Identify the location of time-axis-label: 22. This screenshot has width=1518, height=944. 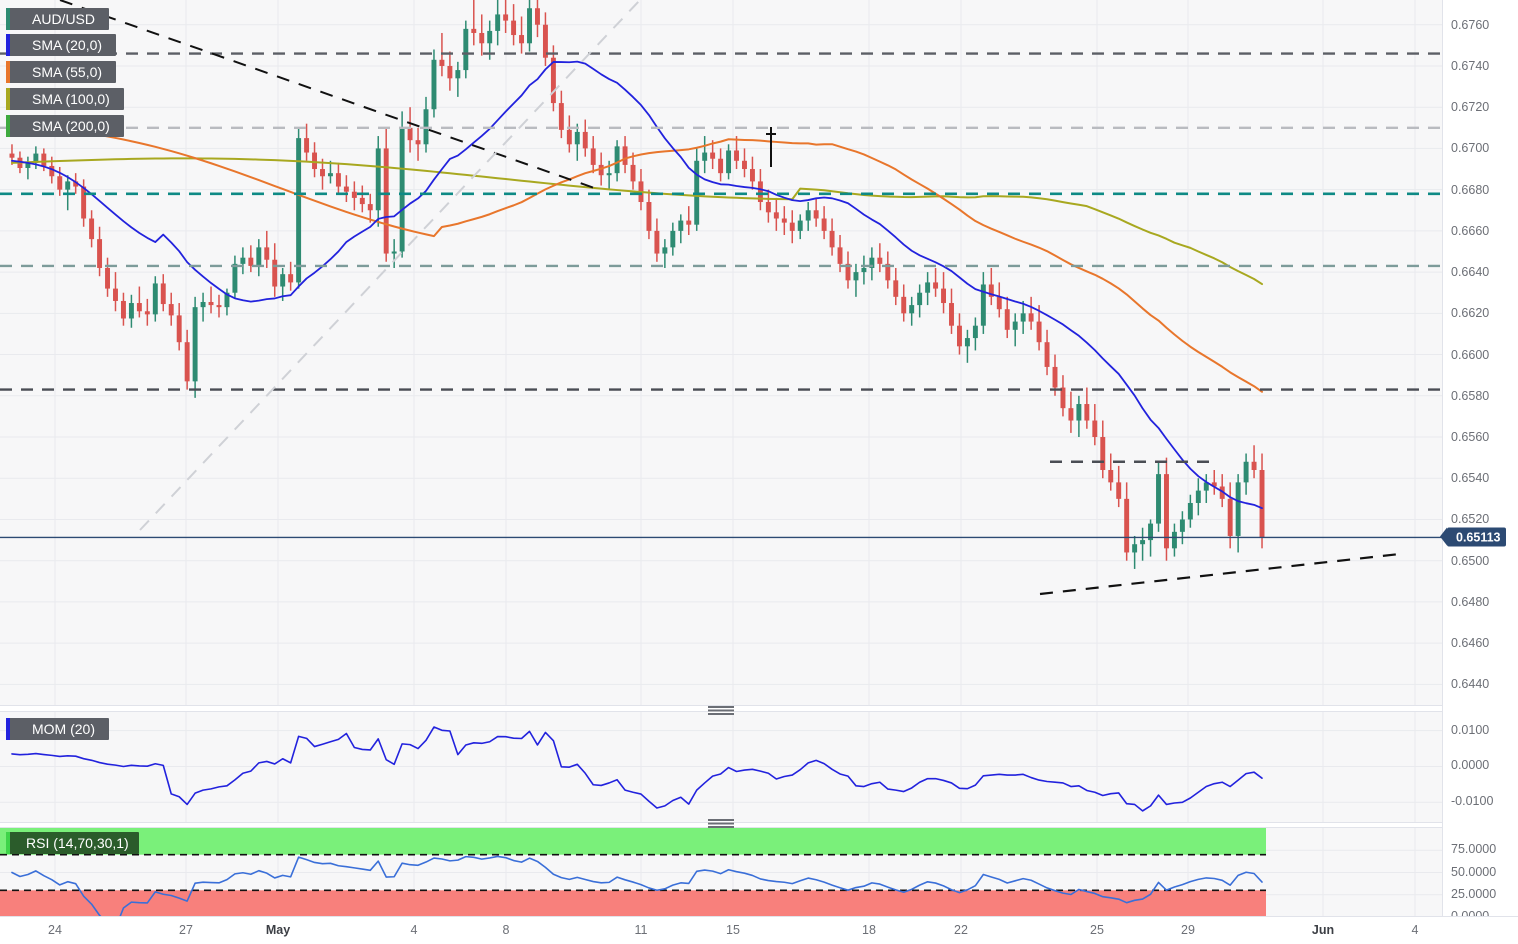
(961, 930).